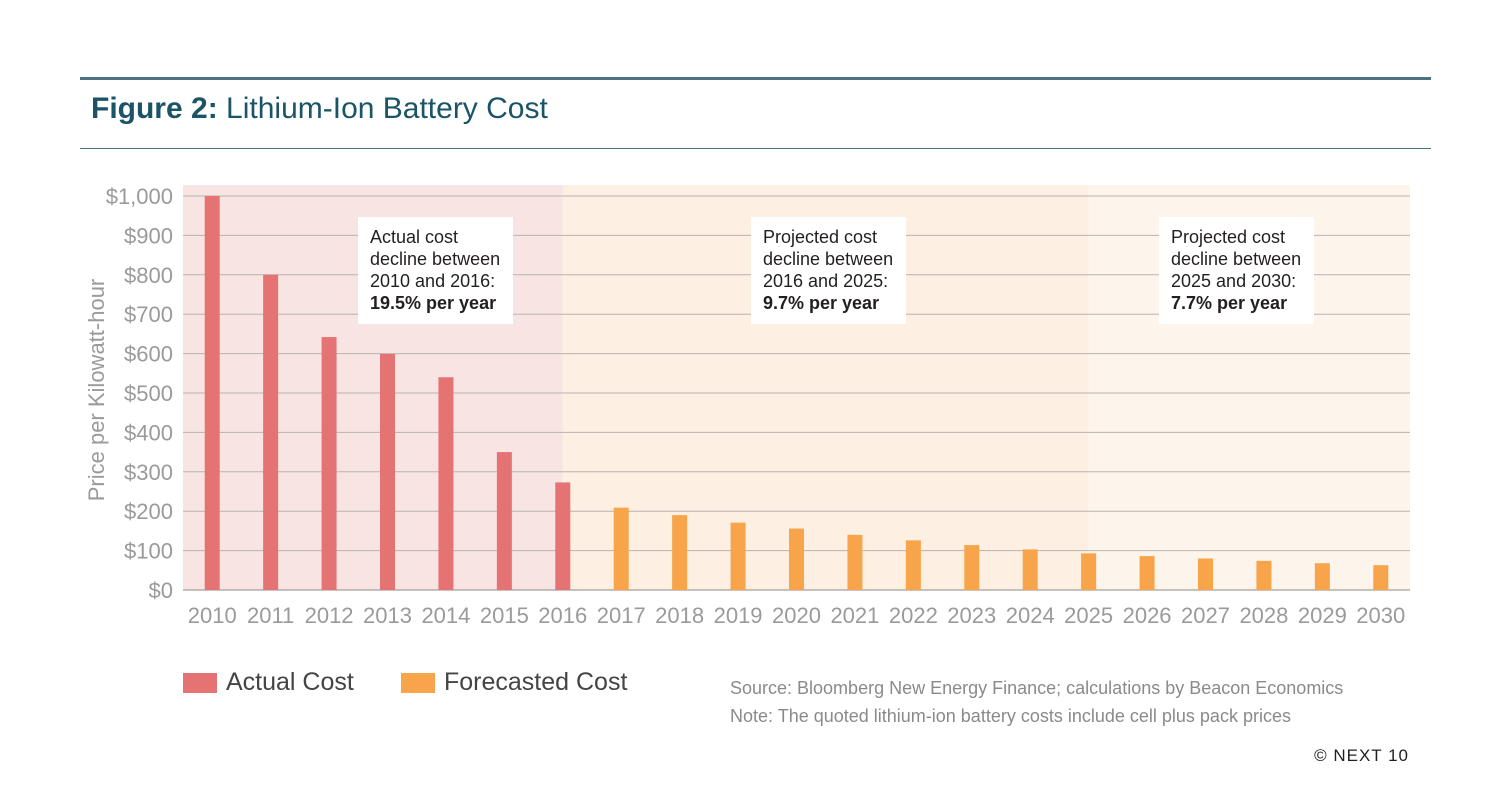 The image size is (1509, 799). What do you see at coordinates (148, 314) in the screenshot?
I see `y-tick-label: $700` at bounding box center [148, 314].